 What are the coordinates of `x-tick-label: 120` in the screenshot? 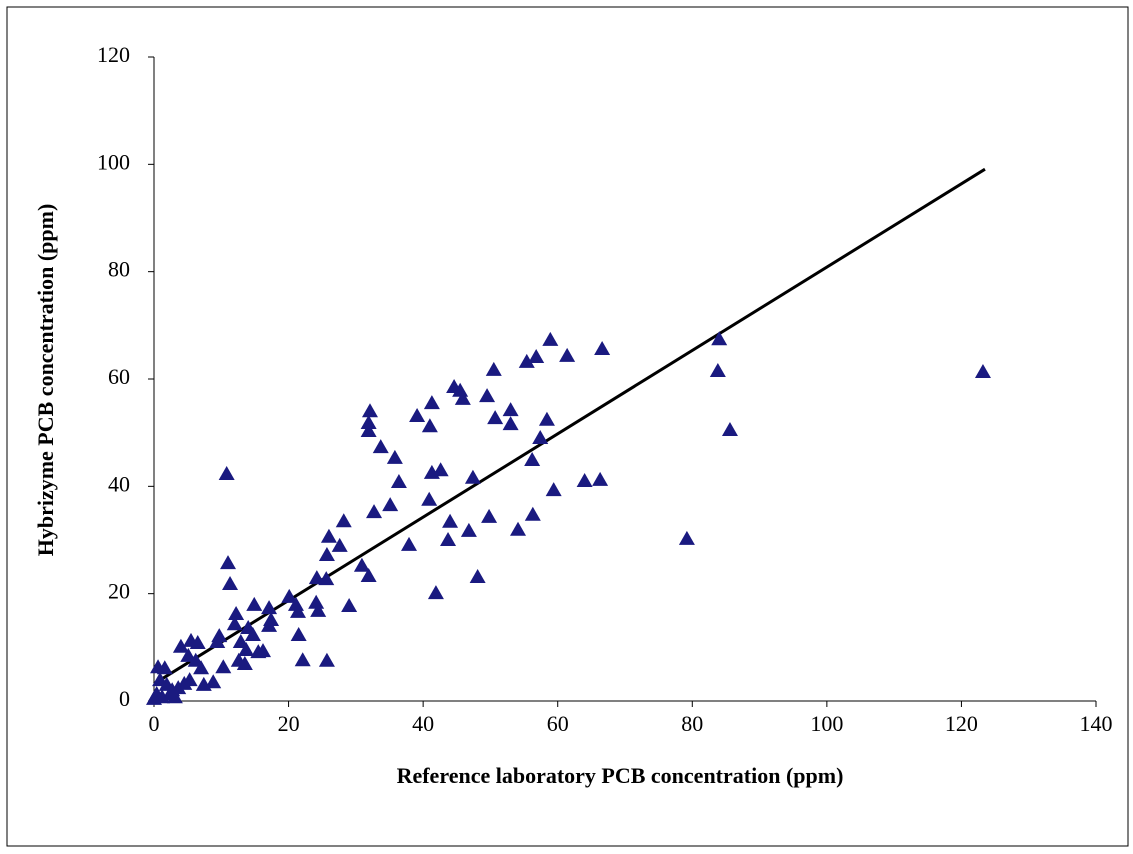 It's located at (961, 723).